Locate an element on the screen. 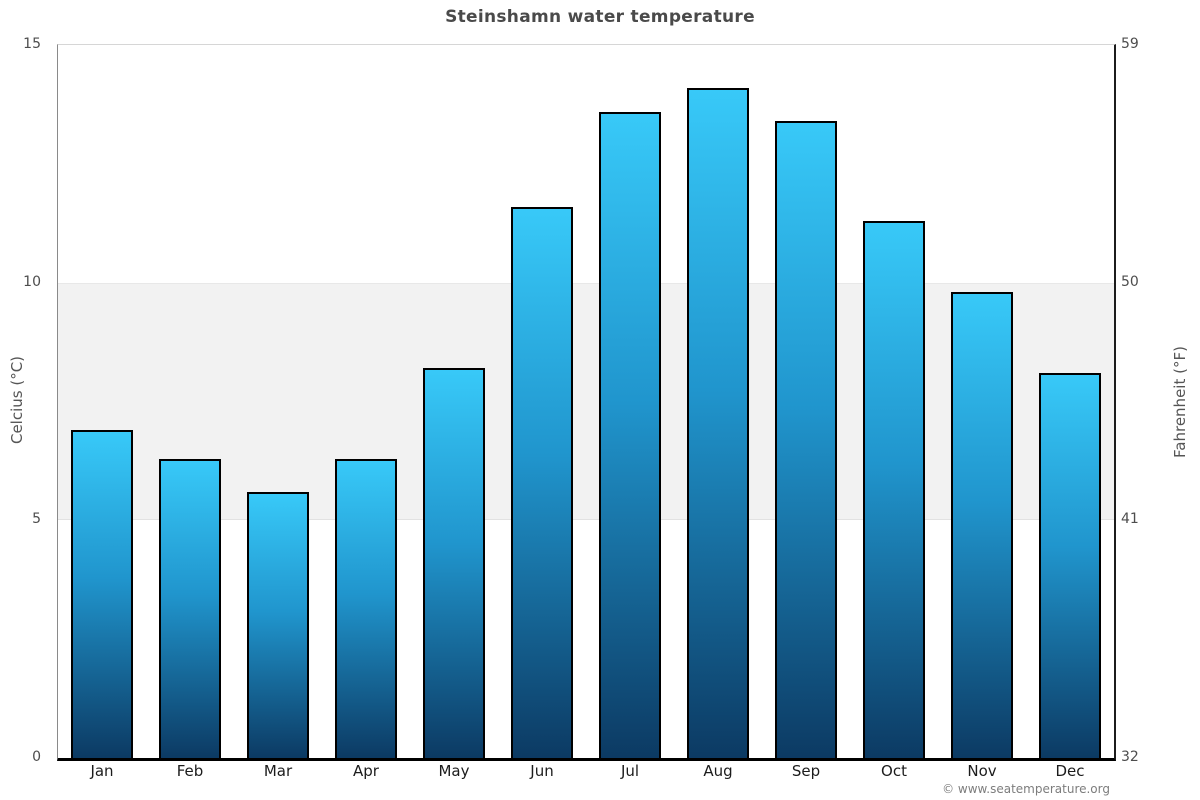 This screenshot has width=1200, height=800. chart-title: Steinshamn water temperature is located at coordinates (600, 17).